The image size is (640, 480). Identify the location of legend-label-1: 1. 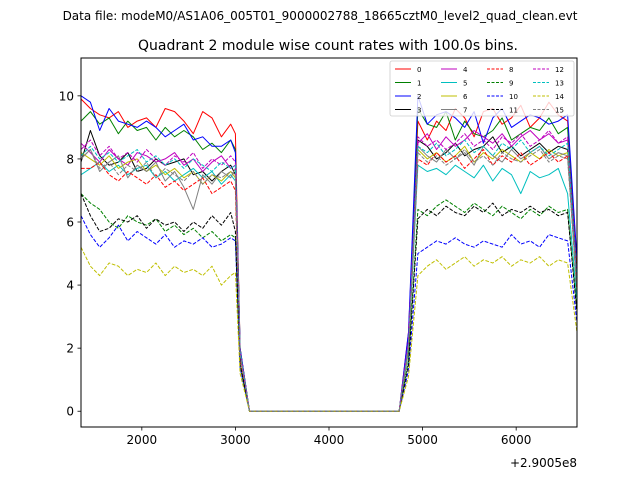
(419, 84).